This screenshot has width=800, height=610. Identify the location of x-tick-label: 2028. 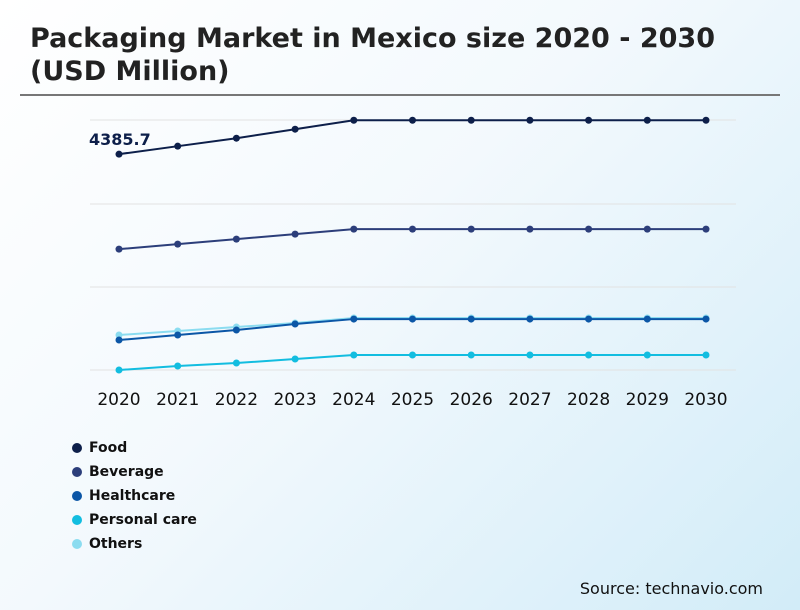
(588, 400).